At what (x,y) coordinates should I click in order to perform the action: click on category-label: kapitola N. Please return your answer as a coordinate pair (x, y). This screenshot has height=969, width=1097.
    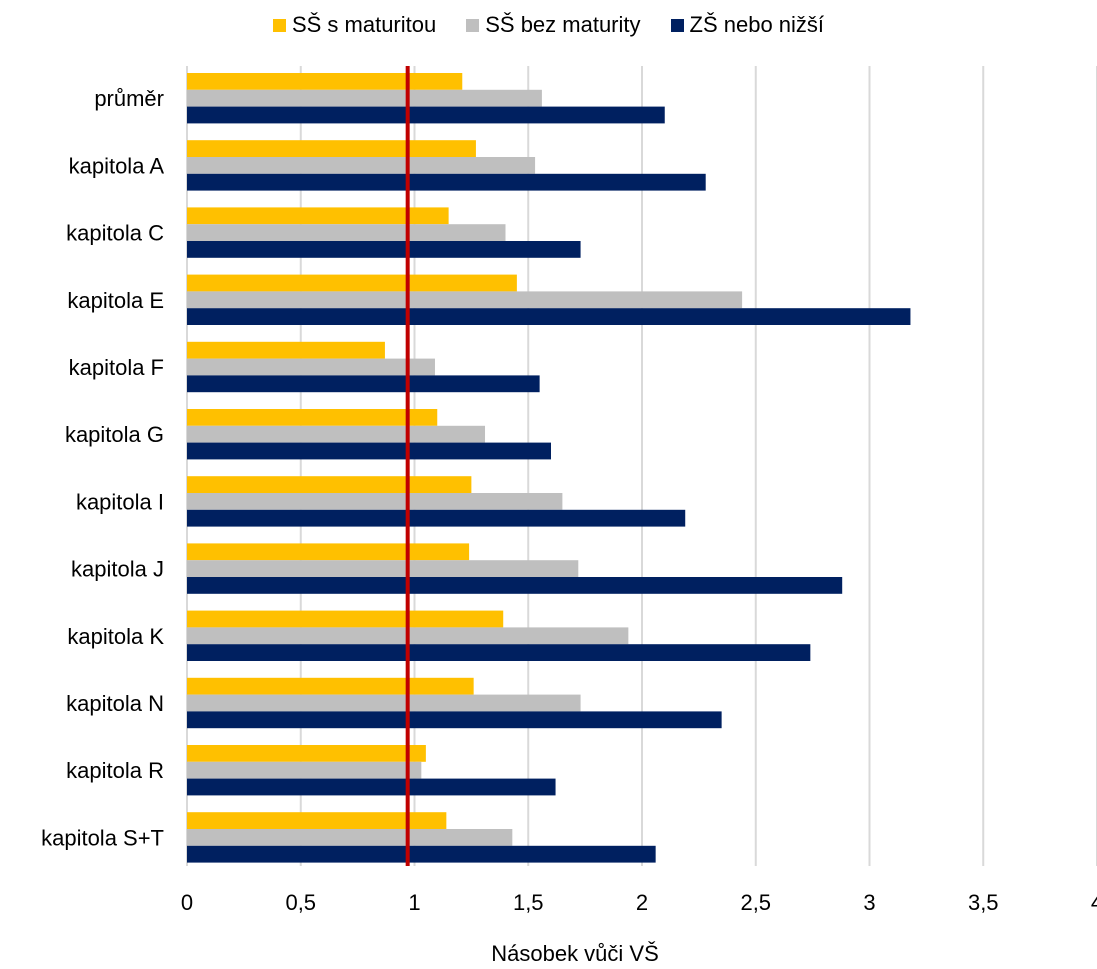
    Looking at the image, I should click on (115, 703).